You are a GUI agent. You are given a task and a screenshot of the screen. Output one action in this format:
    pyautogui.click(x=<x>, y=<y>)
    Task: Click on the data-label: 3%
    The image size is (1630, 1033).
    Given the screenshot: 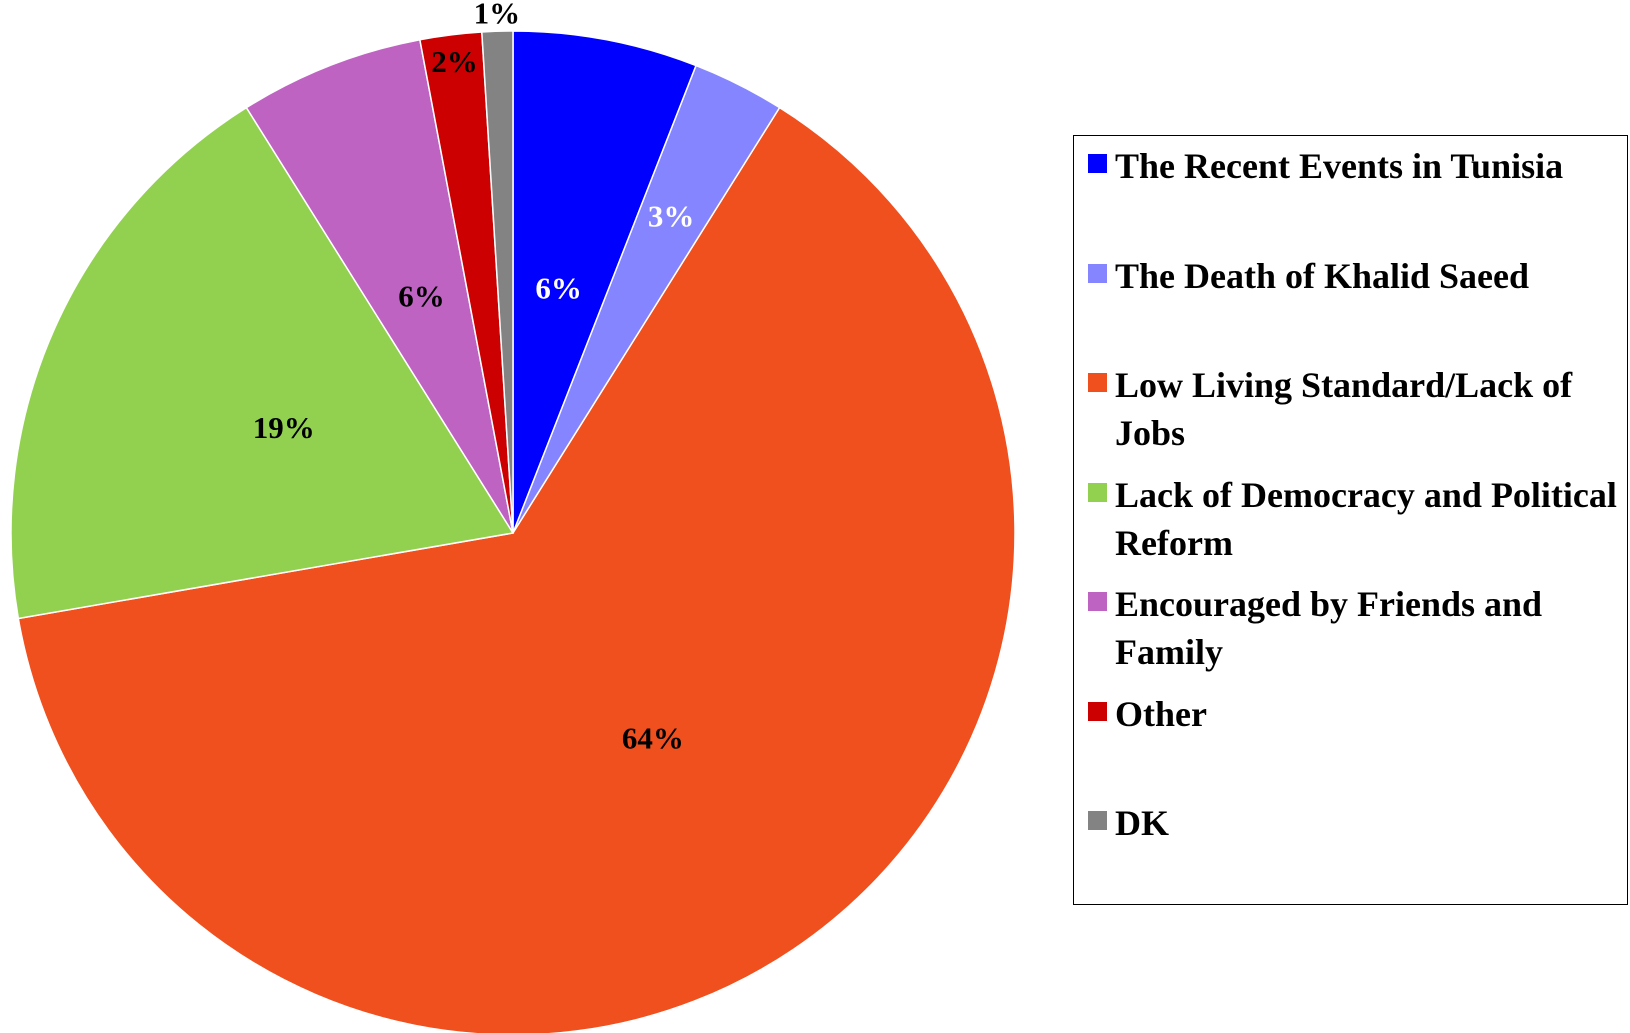 What is the action you would take?
    pyautogui.click(x=671, y=215)
    